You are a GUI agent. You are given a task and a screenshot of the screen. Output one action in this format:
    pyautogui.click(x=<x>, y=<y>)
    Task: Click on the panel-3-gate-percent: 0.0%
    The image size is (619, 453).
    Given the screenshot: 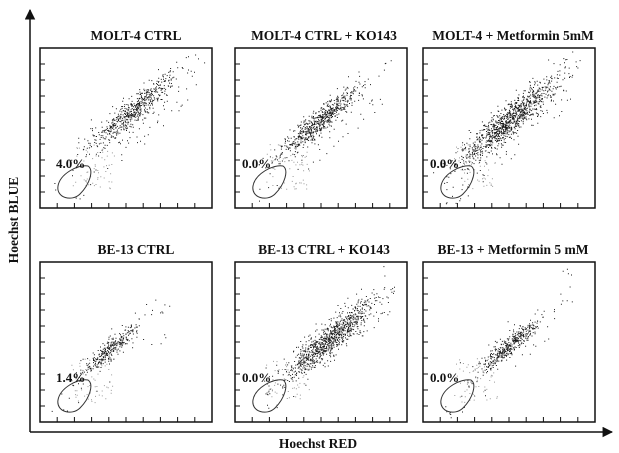 What is the action you would take?
    pyautogui.click(x=444, y=163)
    